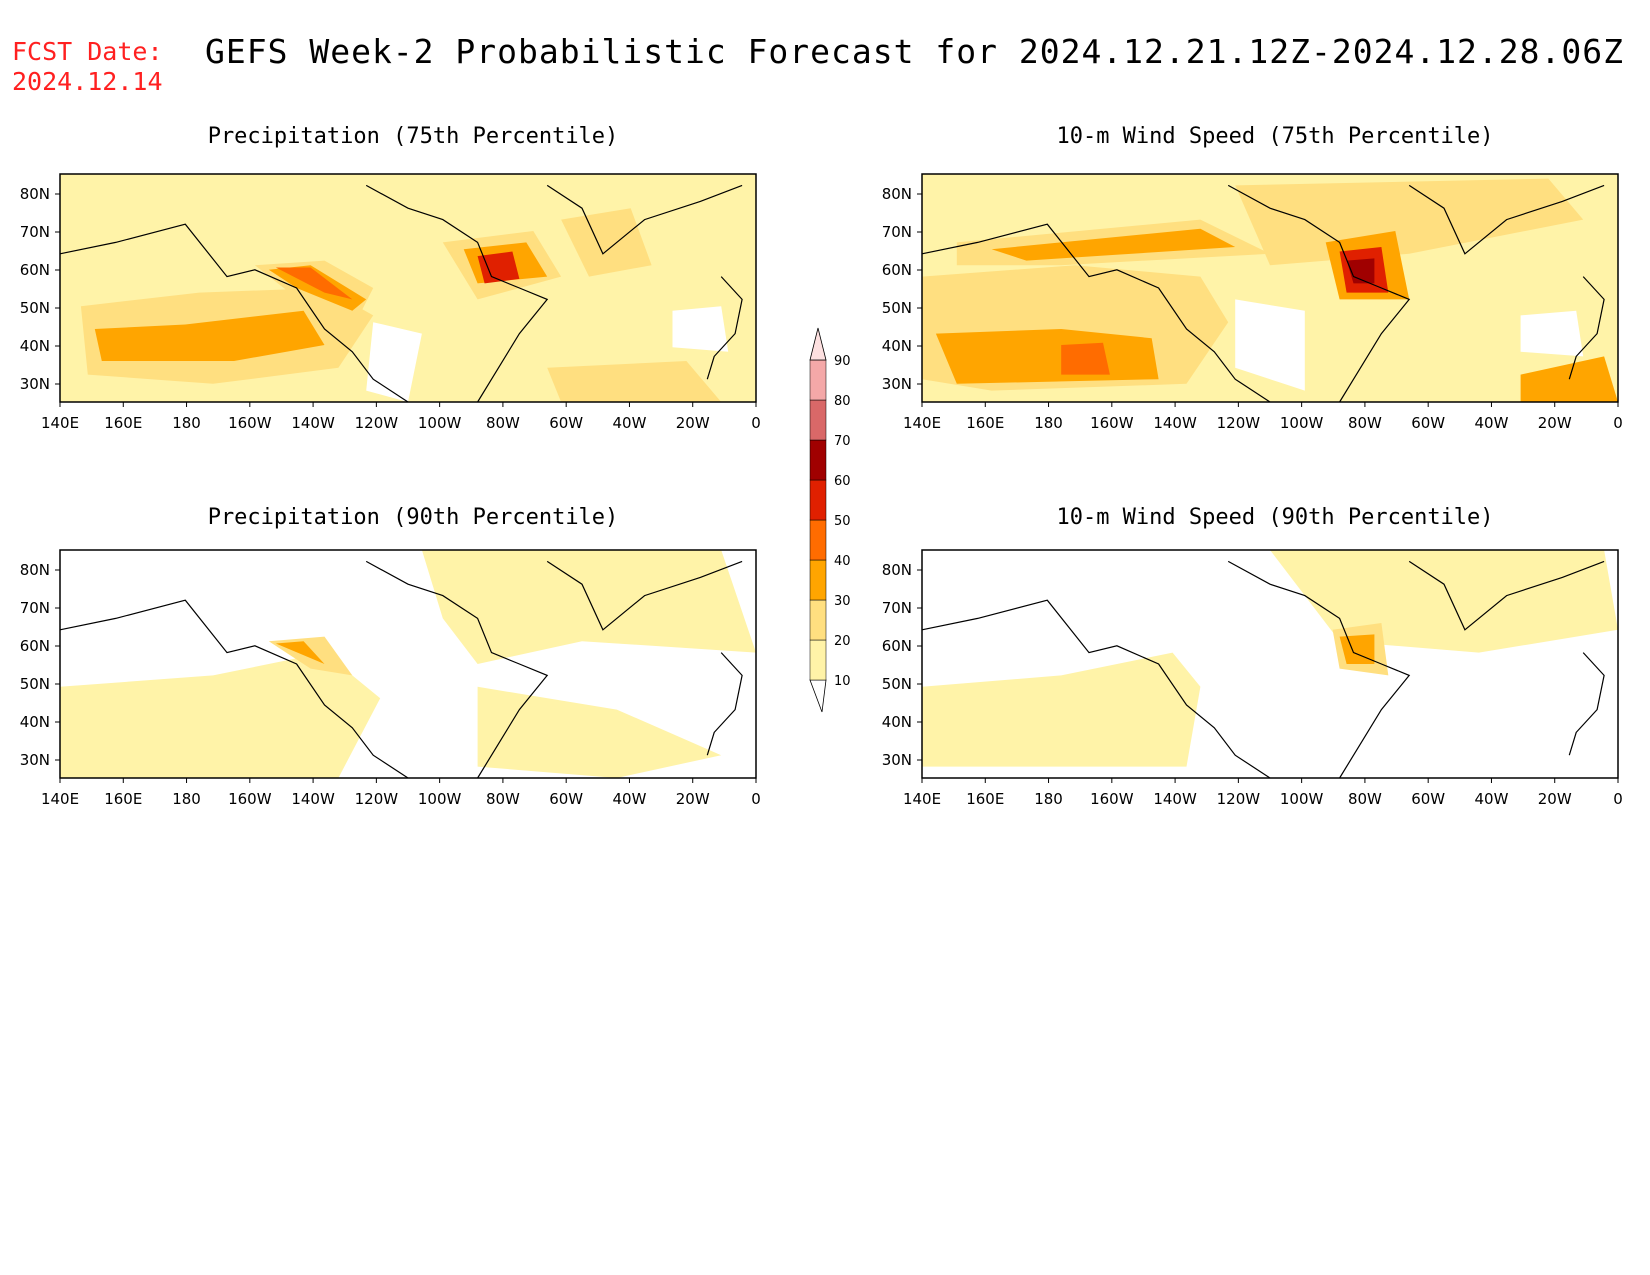 This screenshot has height=1275, width=1650. I want to click on colorbar-label: 70, so click(842, 441).